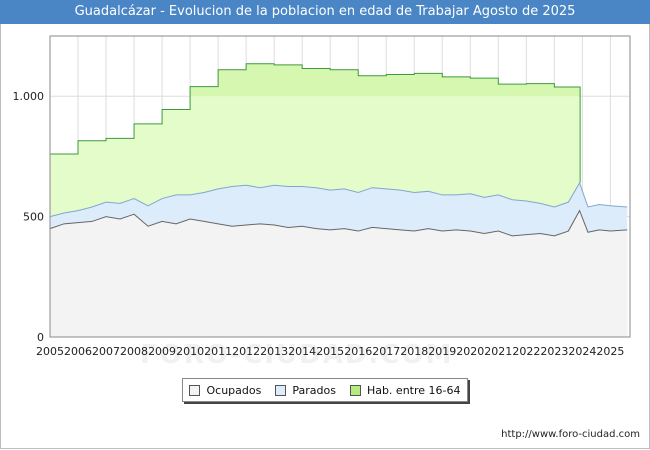 The image size is (650, 450). I want to click on x-tick-label-2024: 2024, so click(582, 351).